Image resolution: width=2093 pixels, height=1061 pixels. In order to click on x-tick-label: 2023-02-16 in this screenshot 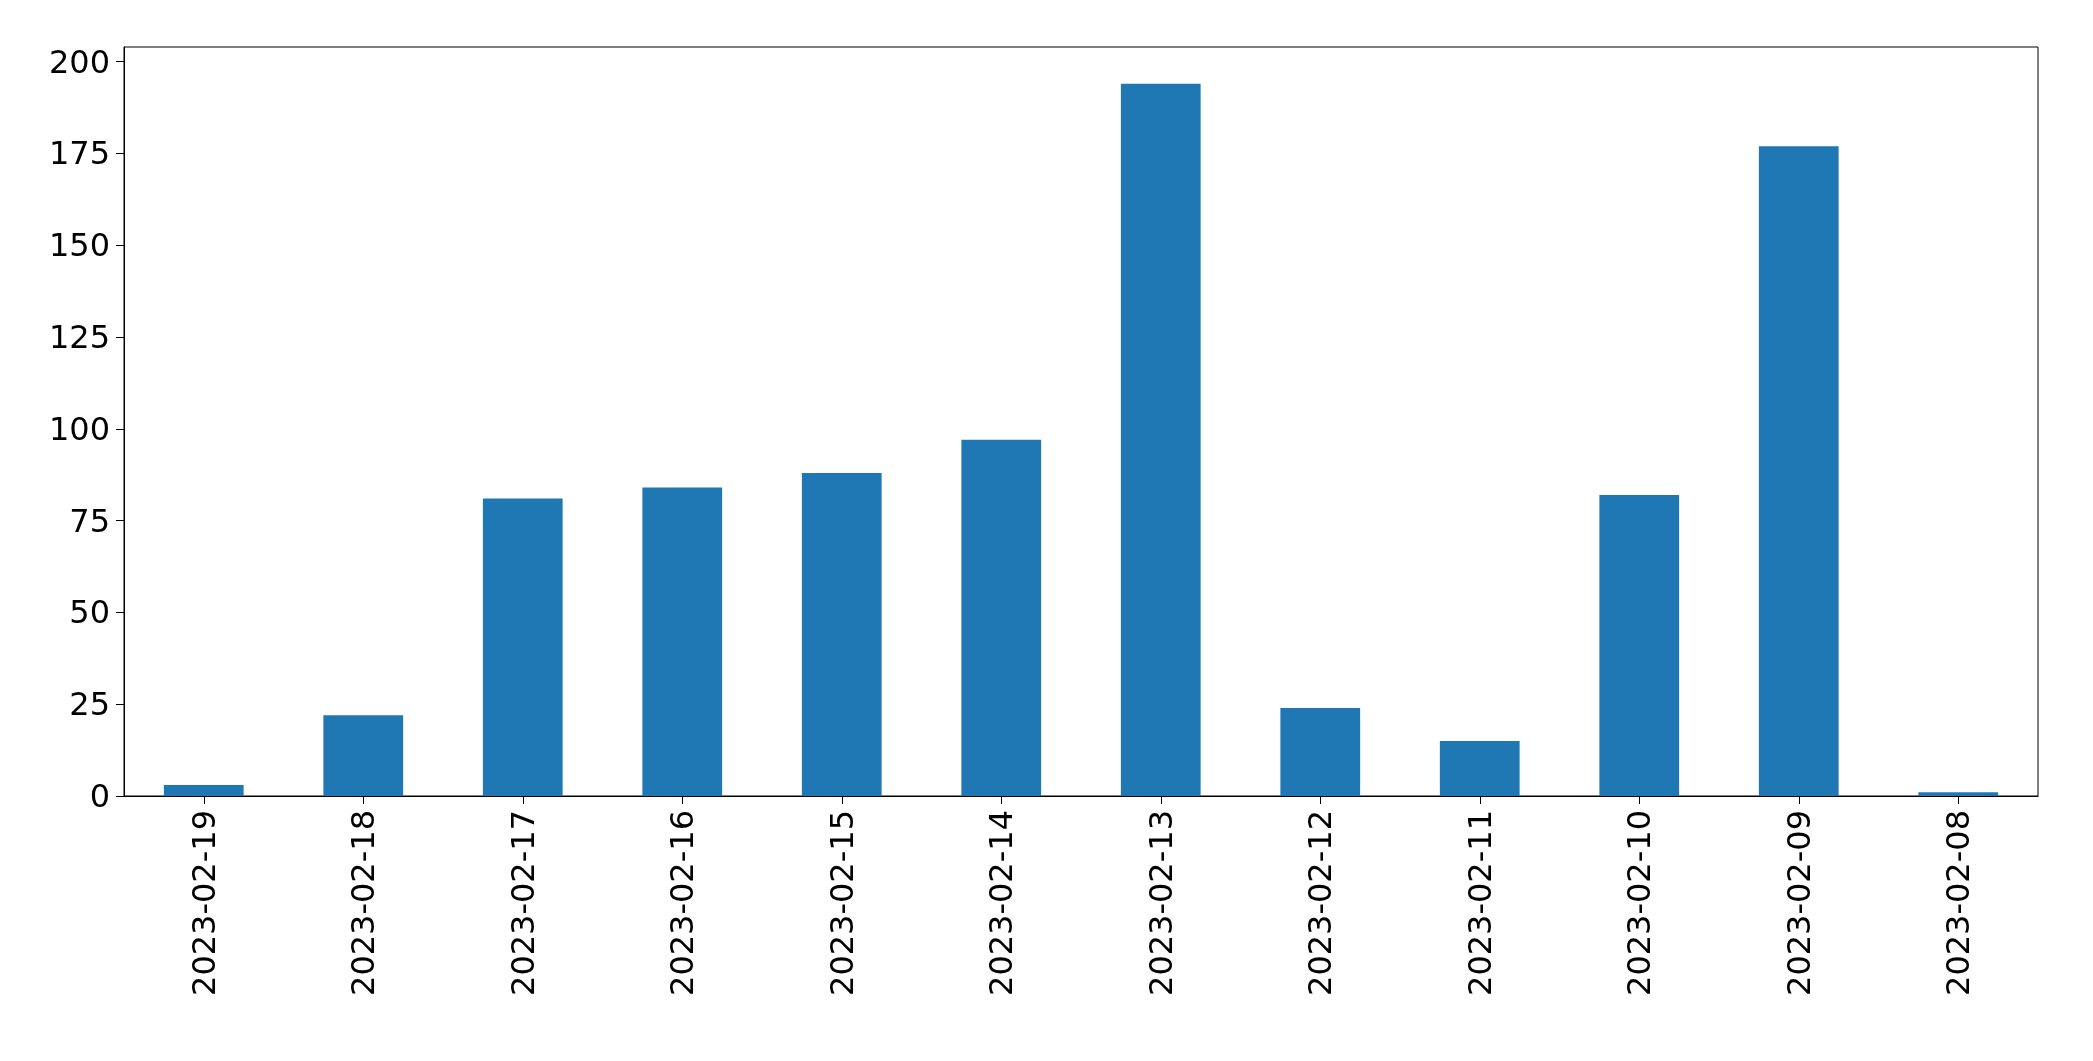, I will do `click(682, 903)`.